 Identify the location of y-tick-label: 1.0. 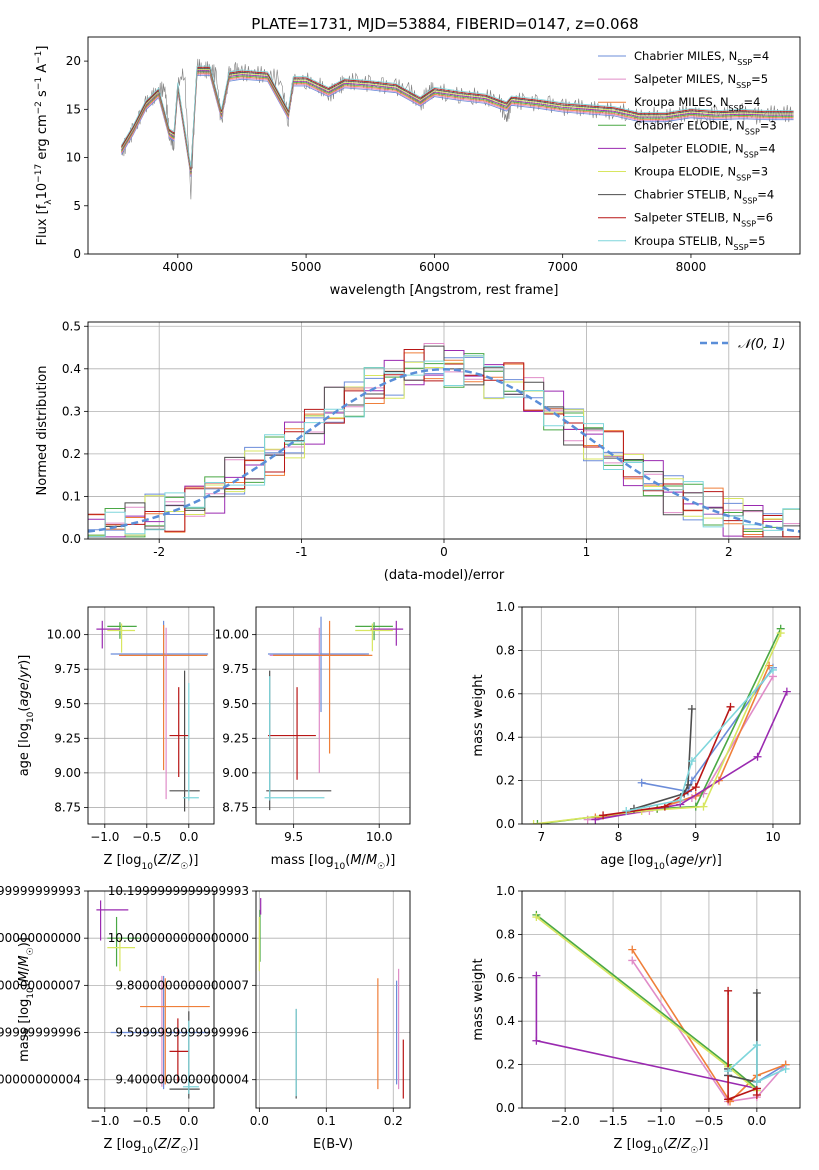
(505, 891).